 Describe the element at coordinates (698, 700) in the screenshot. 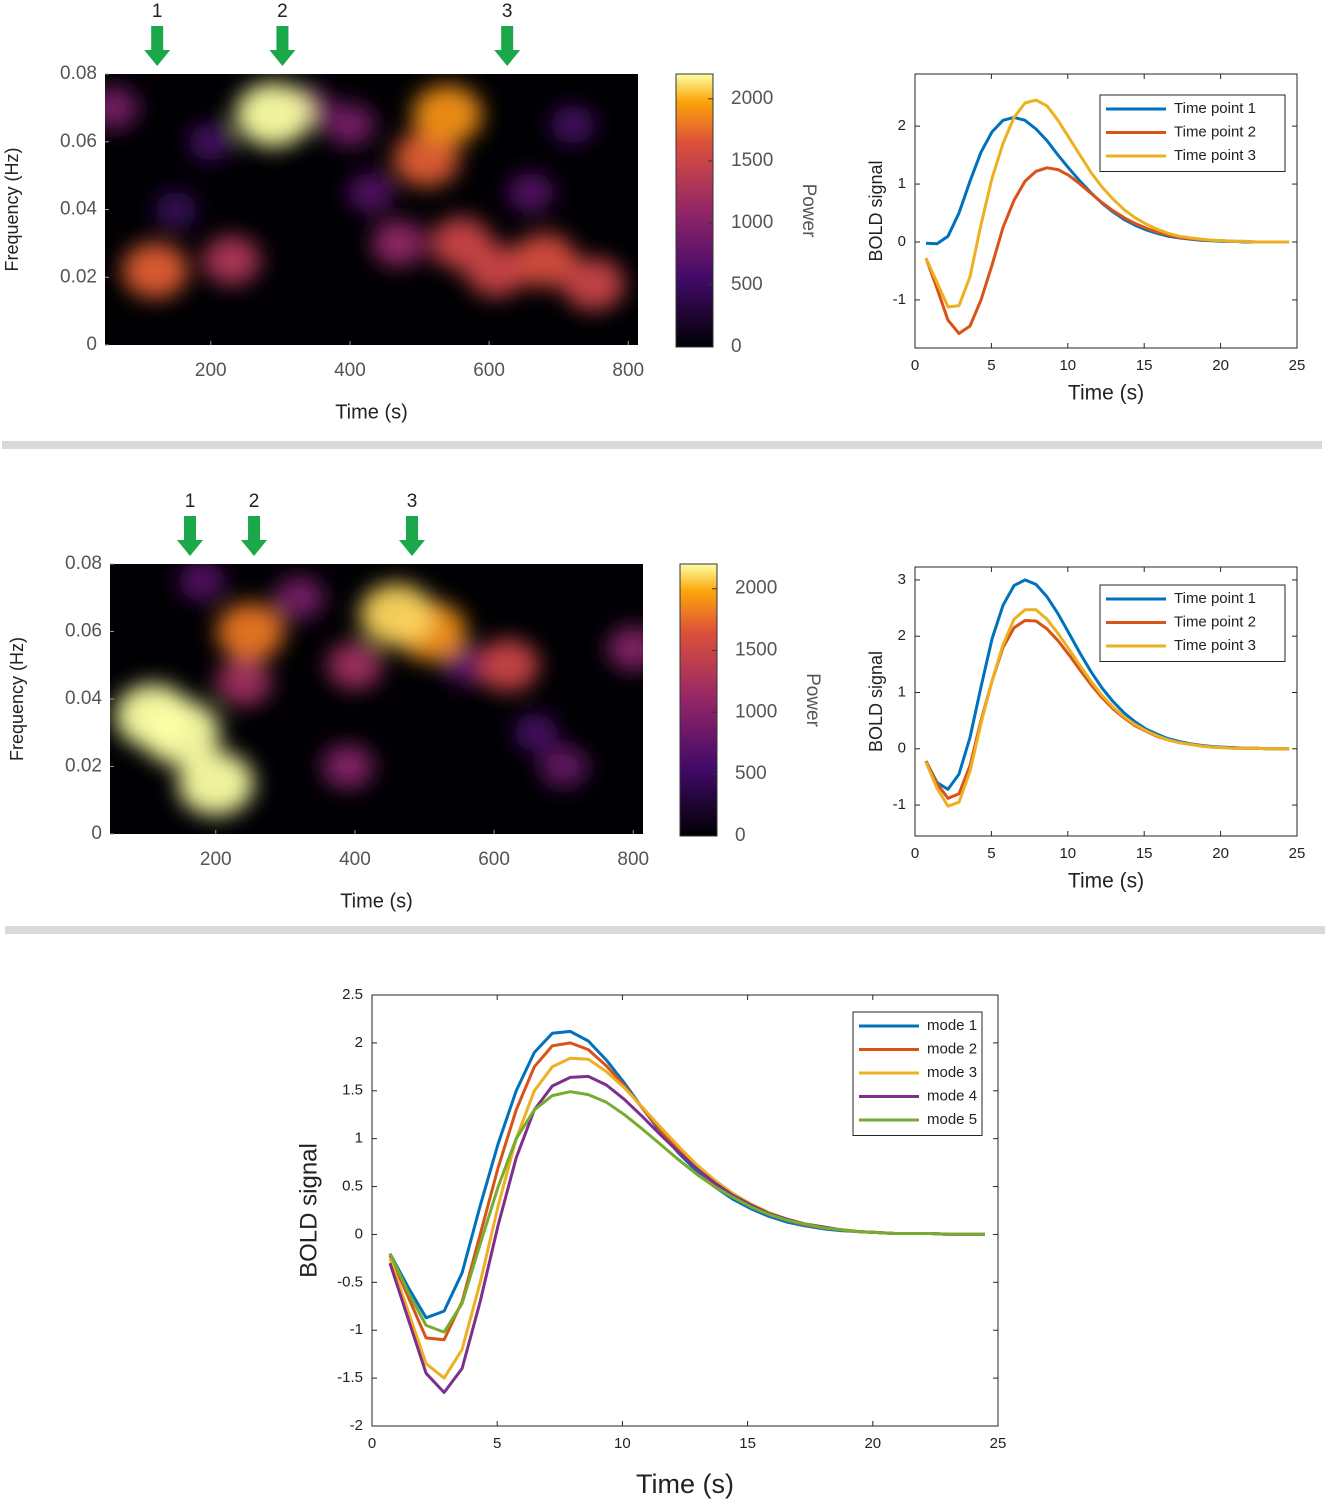

I see `colorbar` at that location.